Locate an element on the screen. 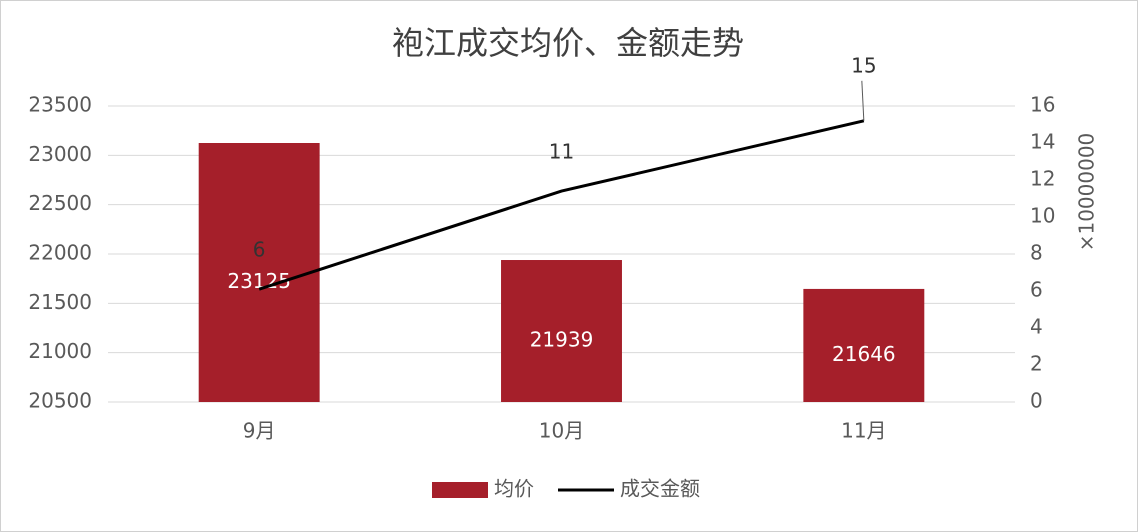 The height and width of the screenshot is (532, 1138). y2-tick-label: 6 is located at coordinates (1036, 290).